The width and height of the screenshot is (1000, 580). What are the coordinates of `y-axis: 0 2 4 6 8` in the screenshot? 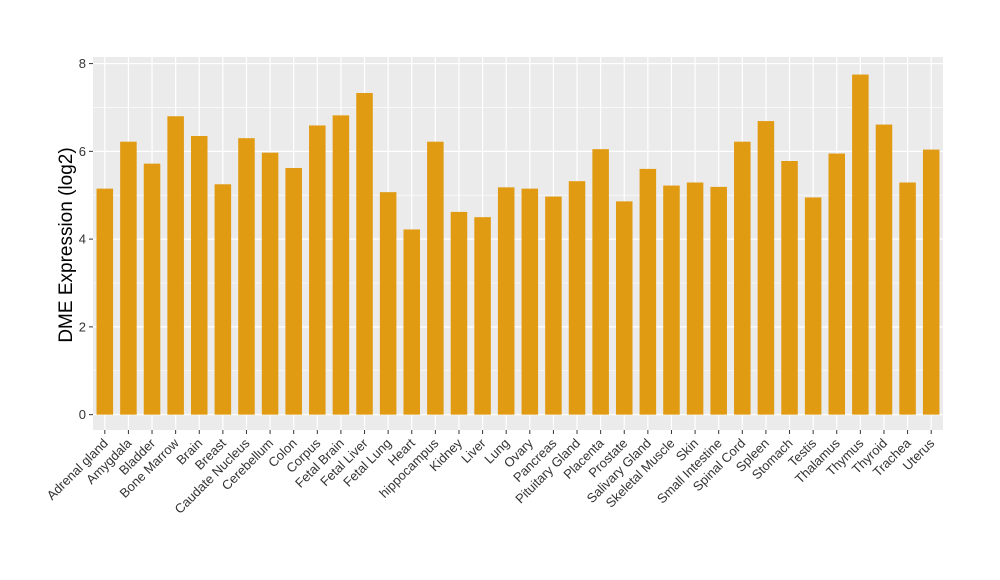 It's located at (86, 239).